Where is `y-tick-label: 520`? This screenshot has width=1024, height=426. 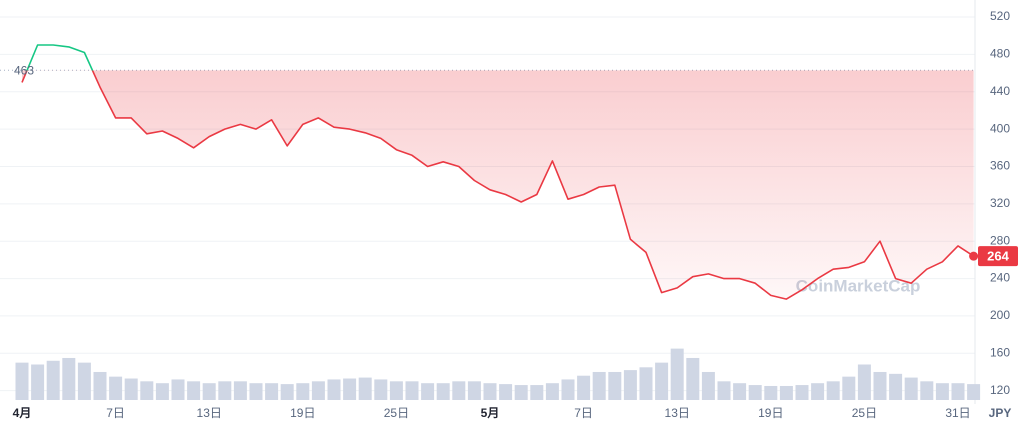
y-tick-label: 520 is located at coordinates (1000, 16).